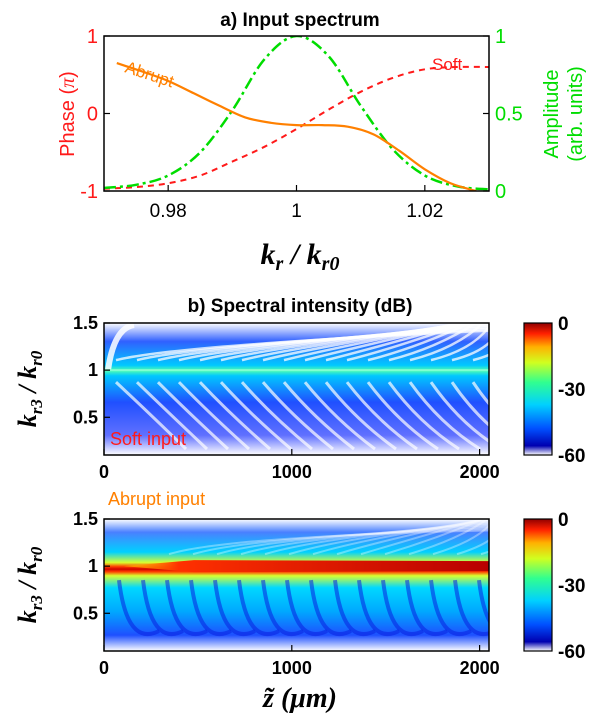  I want to click on colorbar-tick-label: -60, so click(571, 456).